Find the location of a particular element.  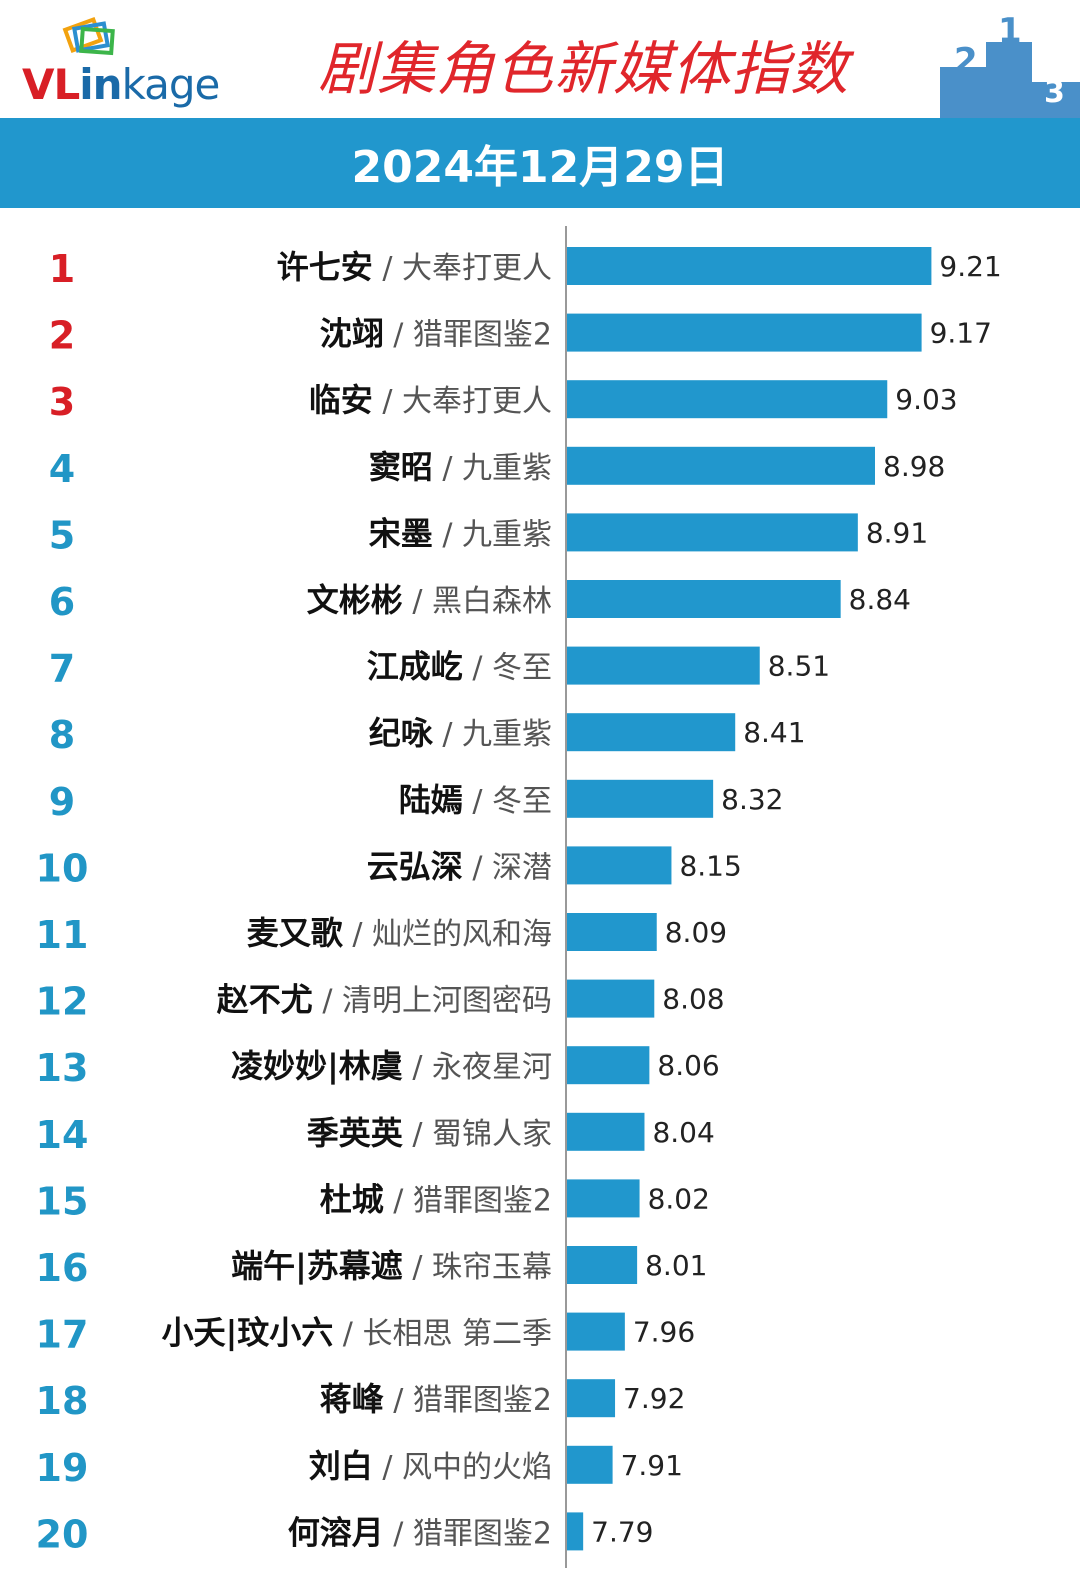

value-label: 7.79 is located at coordinates (622, 1531).